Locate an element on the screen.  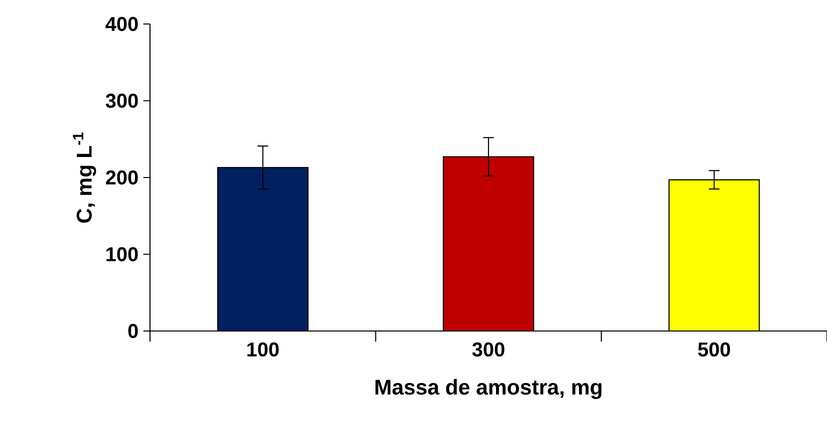
y-tick-label: 300 is located at coordinates (122, 101).